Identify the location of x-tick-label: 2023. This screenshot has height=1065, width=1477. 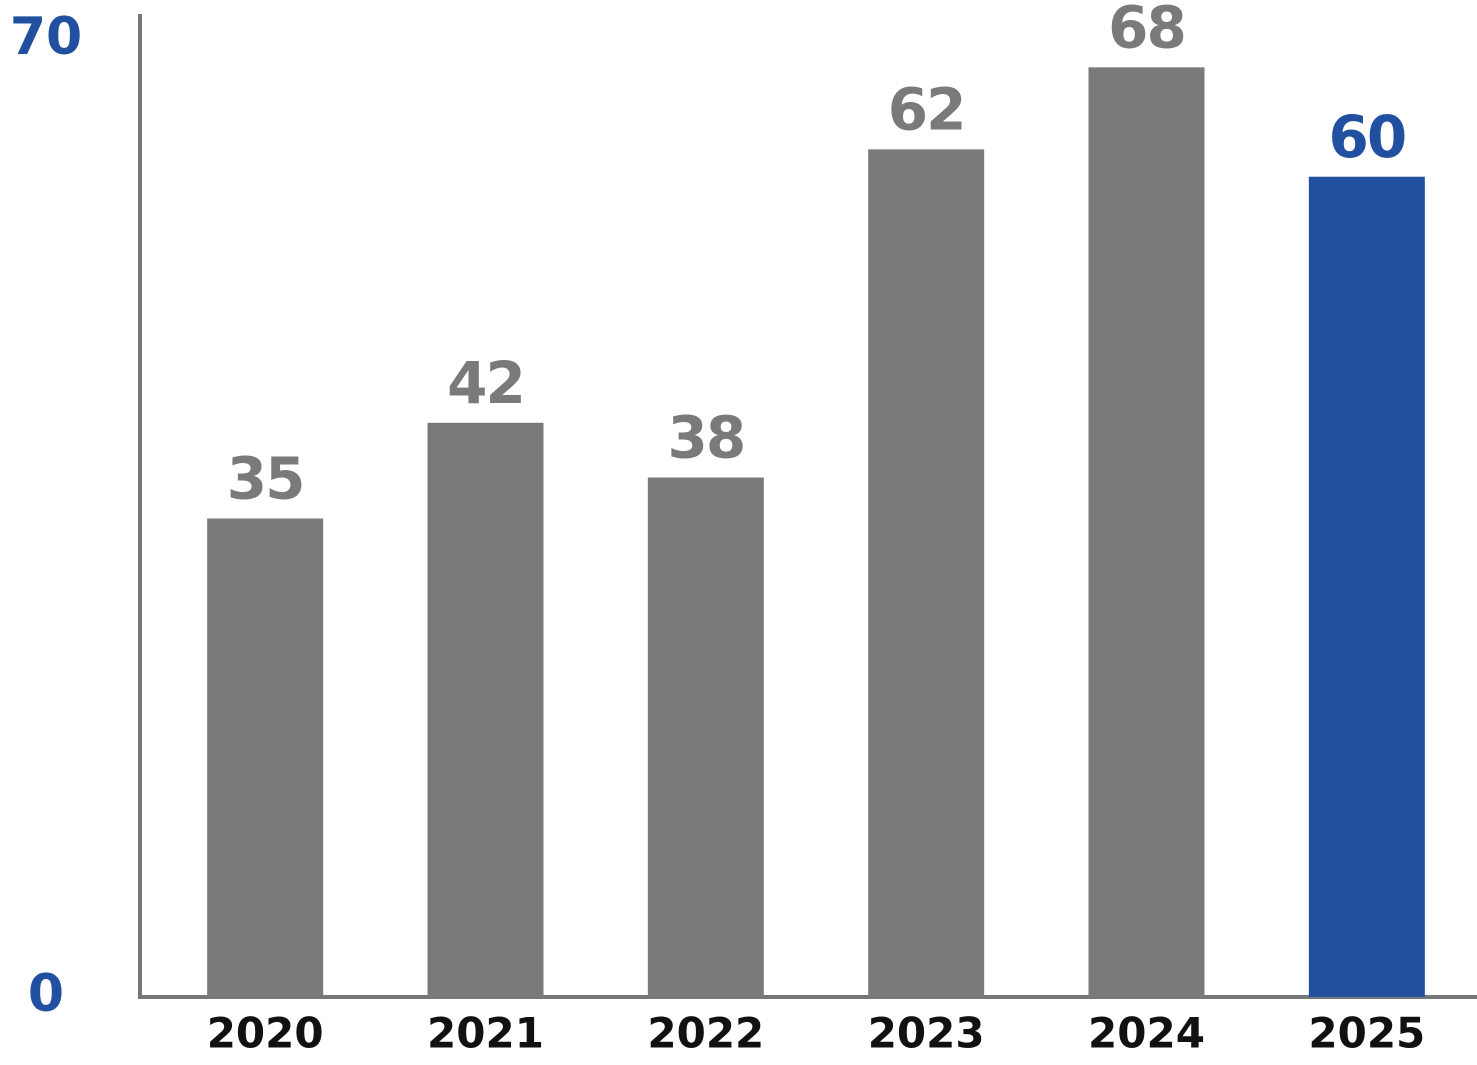
(926, 1033).